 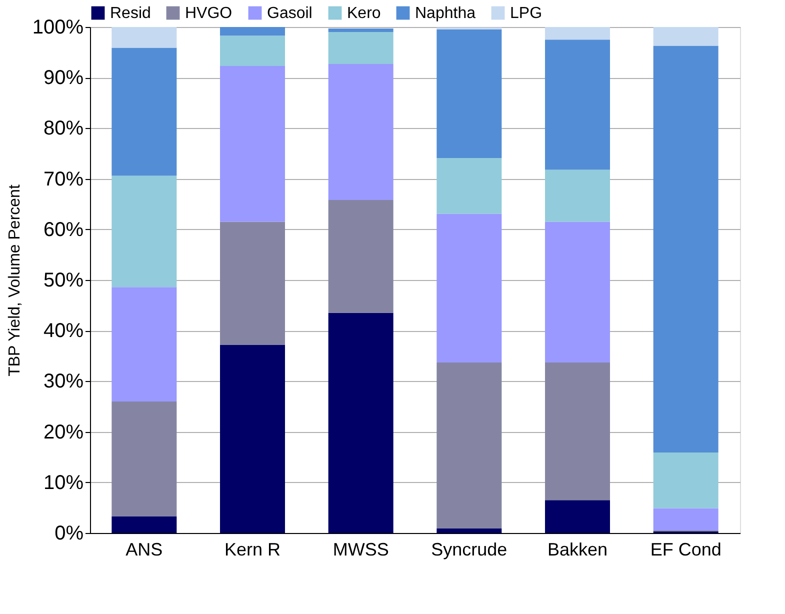 I want to click on y-tick-label: 70%, so click(x=63, y=179).